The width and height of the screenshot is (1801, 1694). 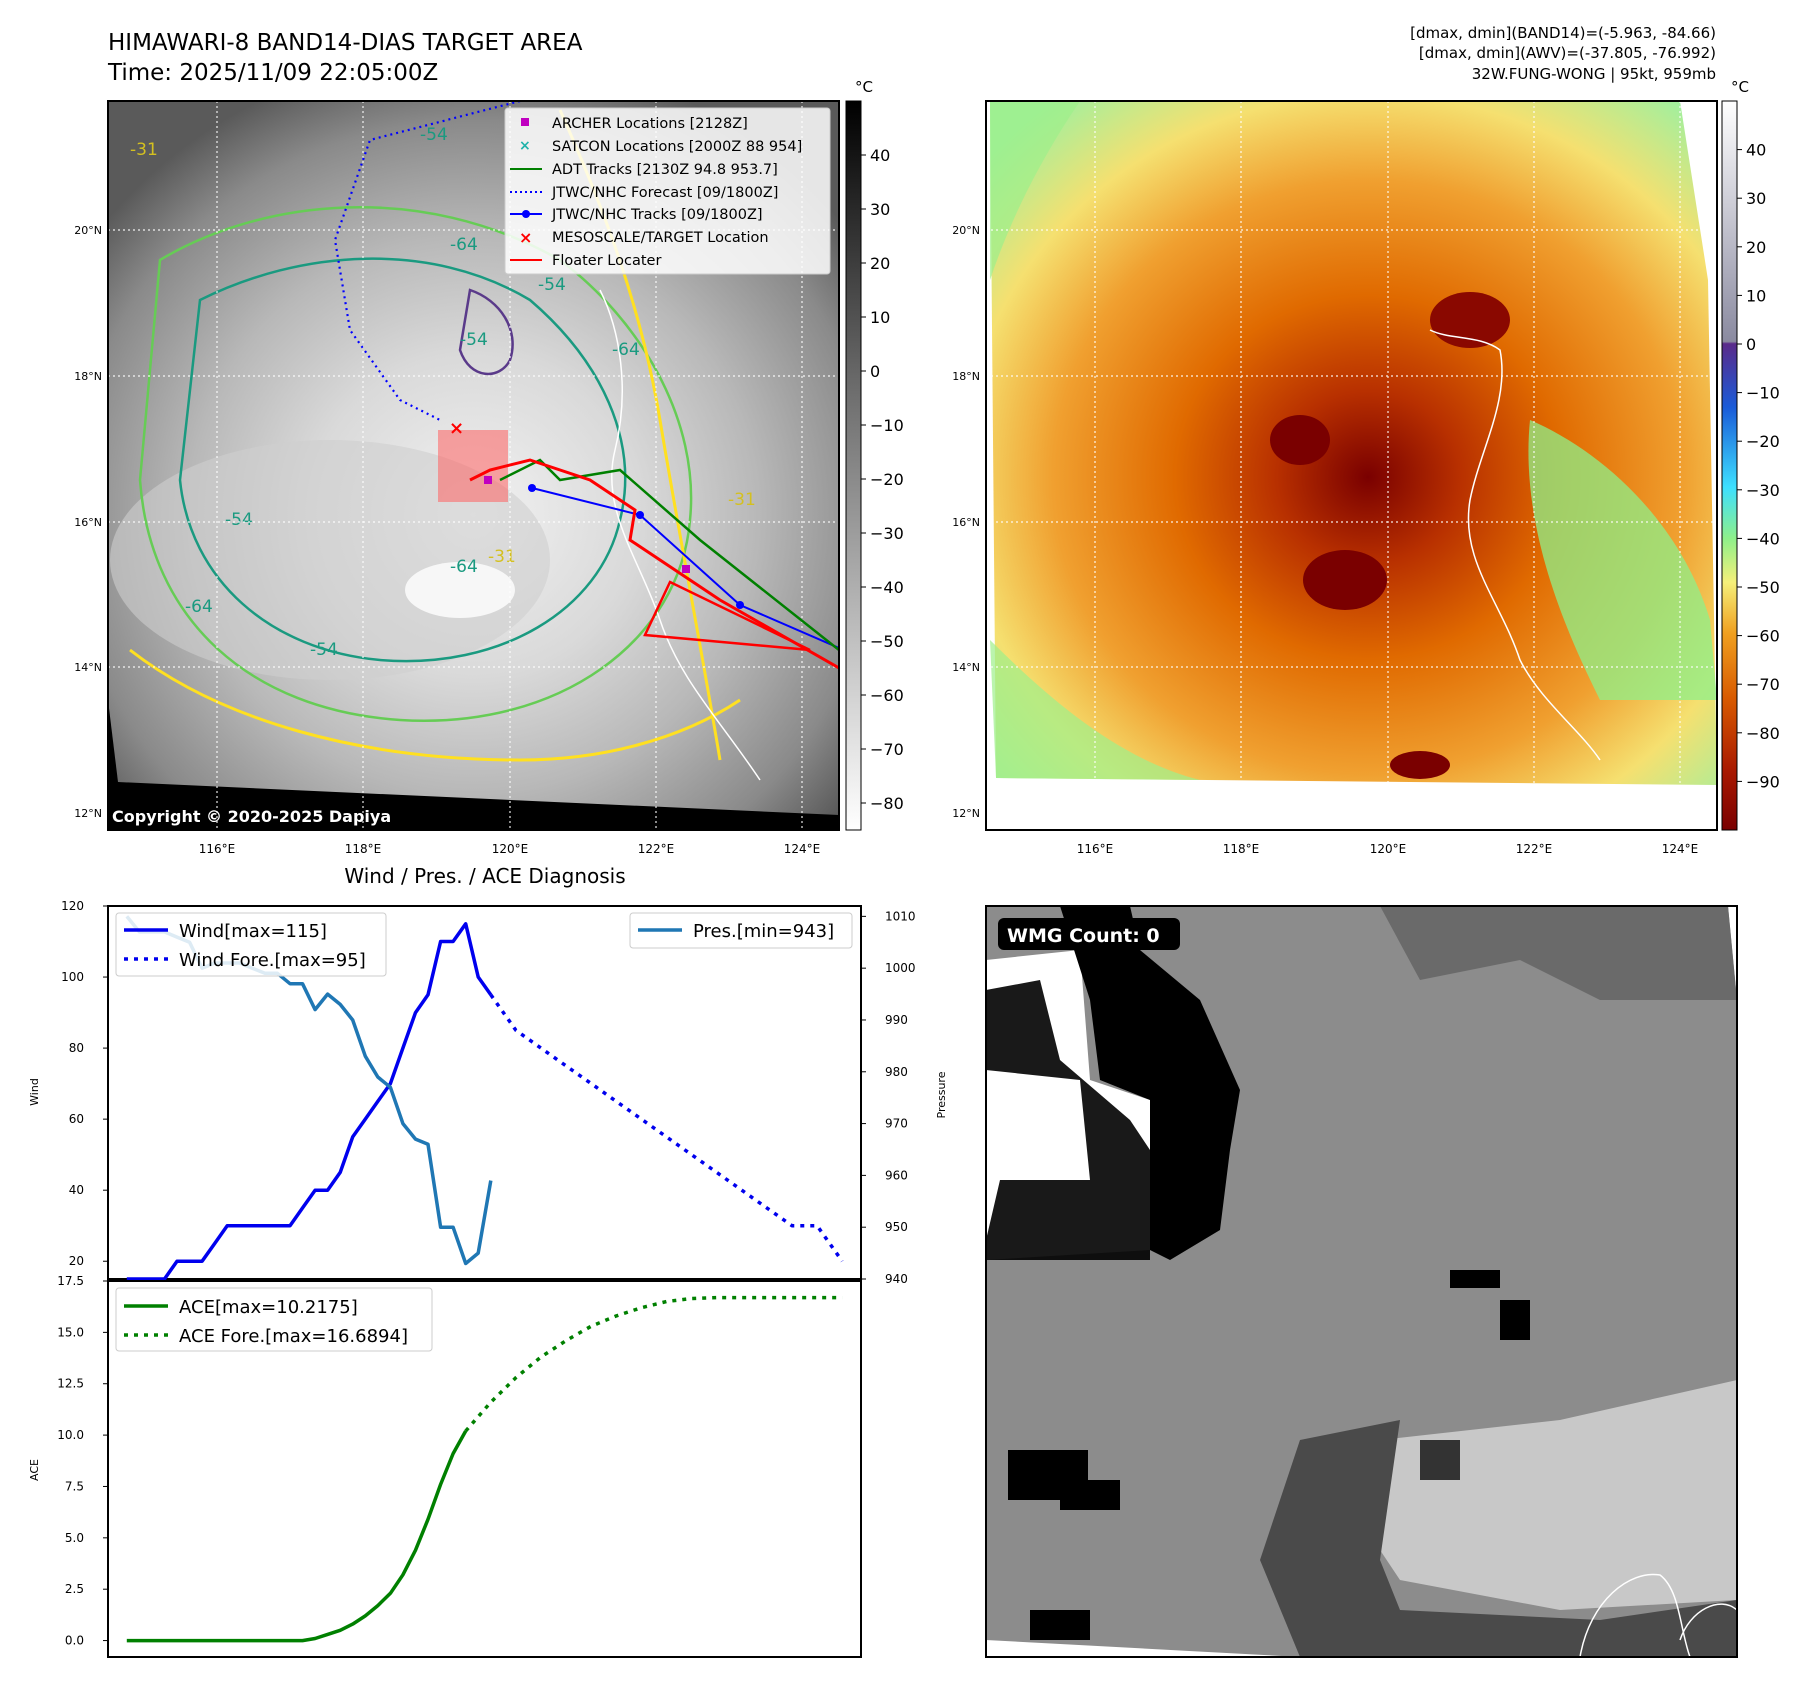 What do you see at coordinates (900, 968) in the screenshot?
I see `pressure-tick-label: 1000` at bounding box center [900, 968].